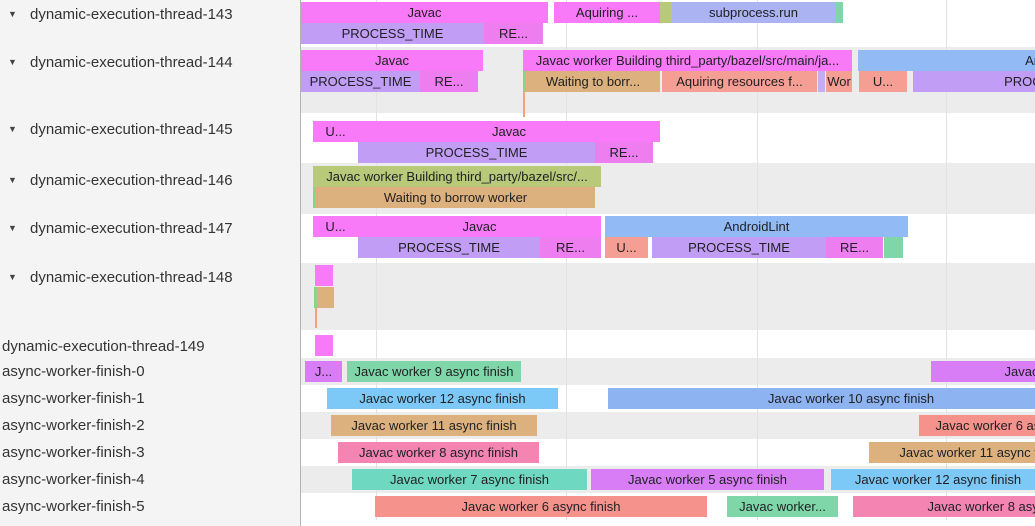 The height and width of the screenshot is (526, 1035). I want to click on slice-bar: Waiting to borrow worker, so click(455, 197).